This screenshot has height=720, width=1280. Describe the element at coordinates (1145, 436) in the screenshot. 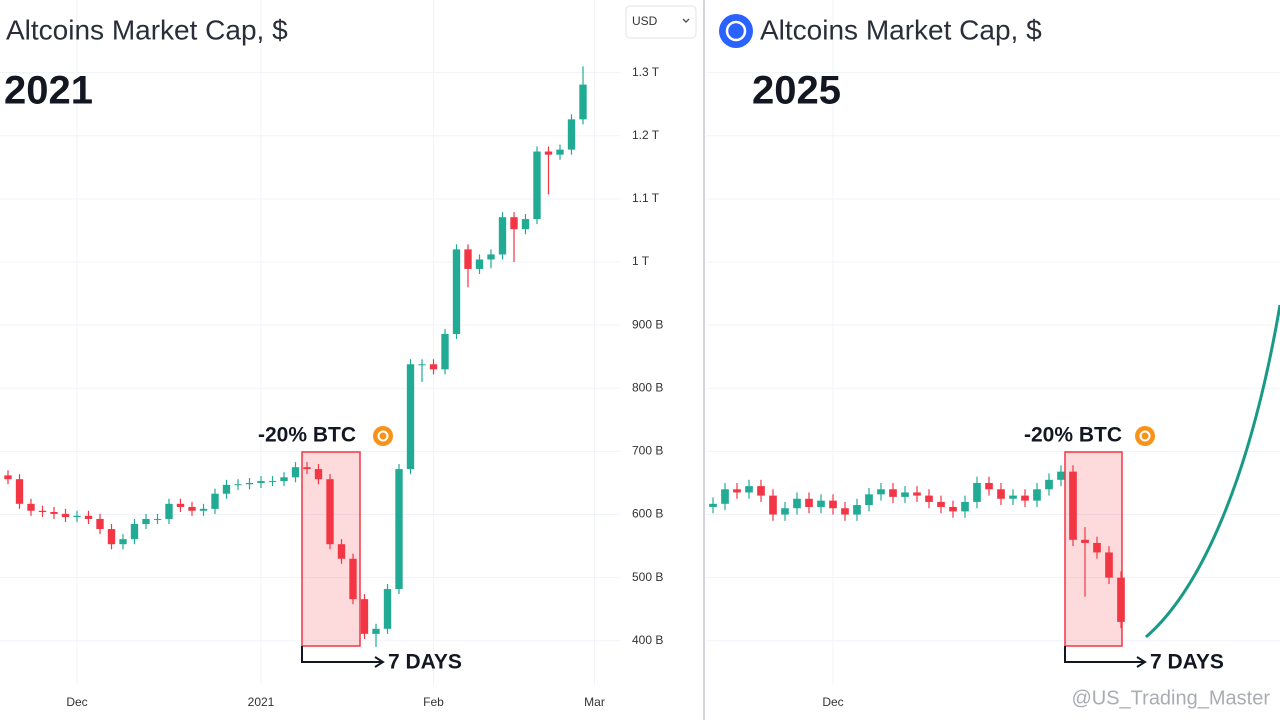

I see `btc-icon` at that location.